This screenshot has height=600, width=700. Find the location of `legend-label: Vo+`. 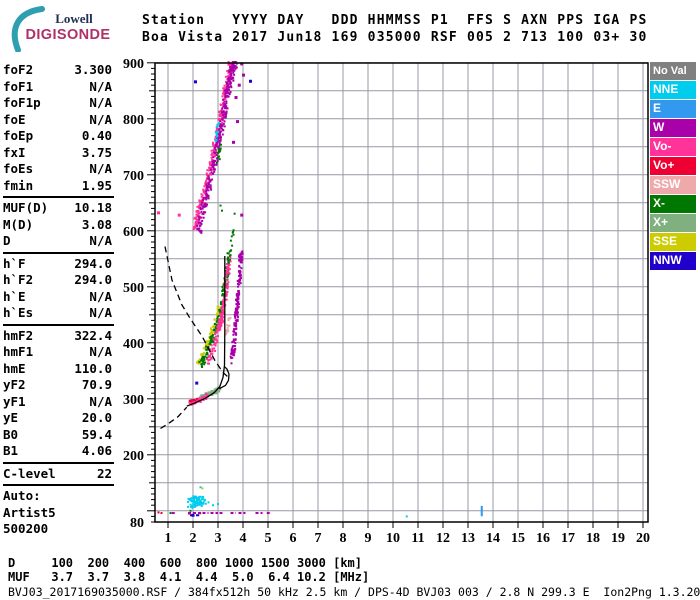

legend-label: Vo+ is located at coordinates (664, 165).